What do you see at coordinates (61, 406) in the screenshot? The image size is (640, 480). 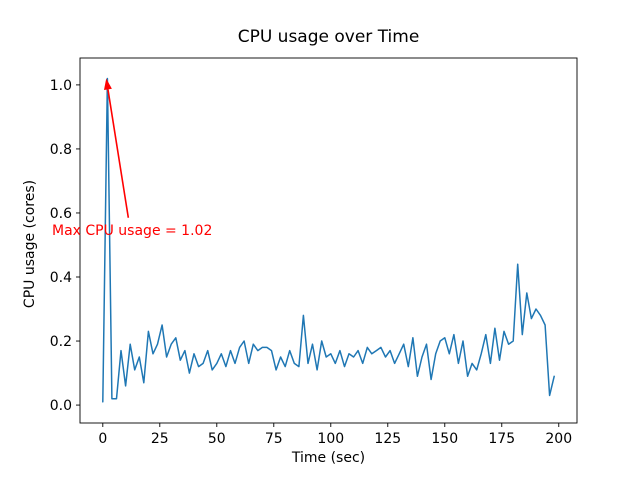 I see `y-tick-label: 0.0` at bounding box center [61, 406].